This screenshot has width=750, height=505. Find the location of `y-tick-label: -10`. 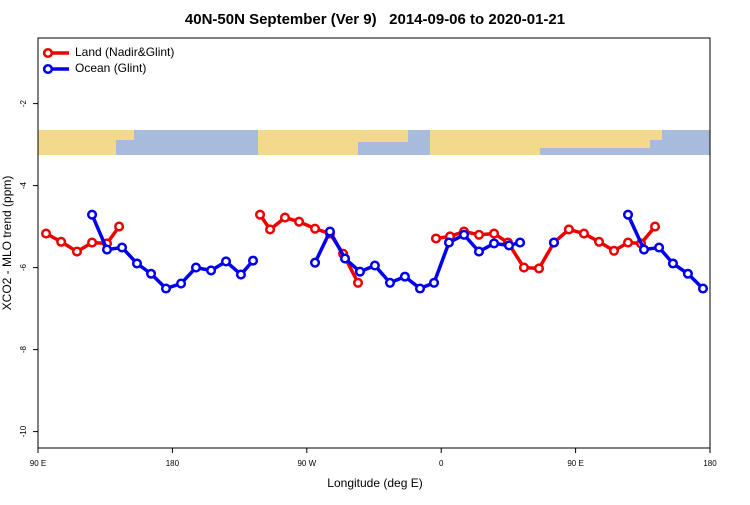

y-tick-label: -10 is located at coordinates (23, 431).